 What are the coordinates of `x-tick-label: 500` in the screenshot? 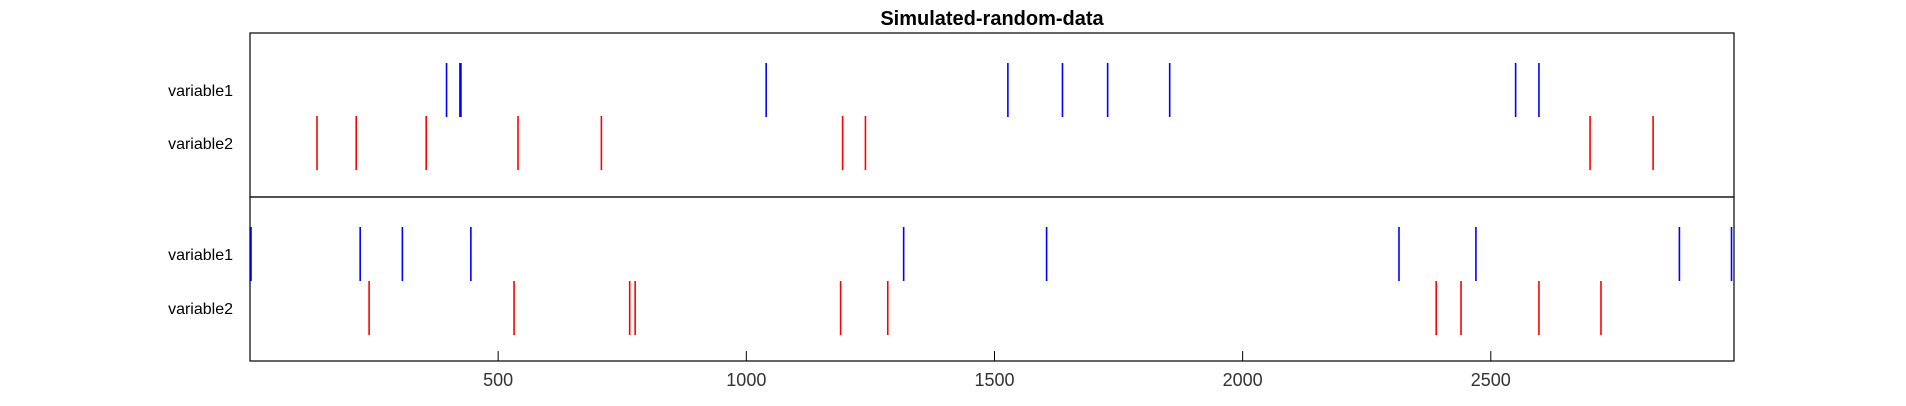 It's located at (498, 380).